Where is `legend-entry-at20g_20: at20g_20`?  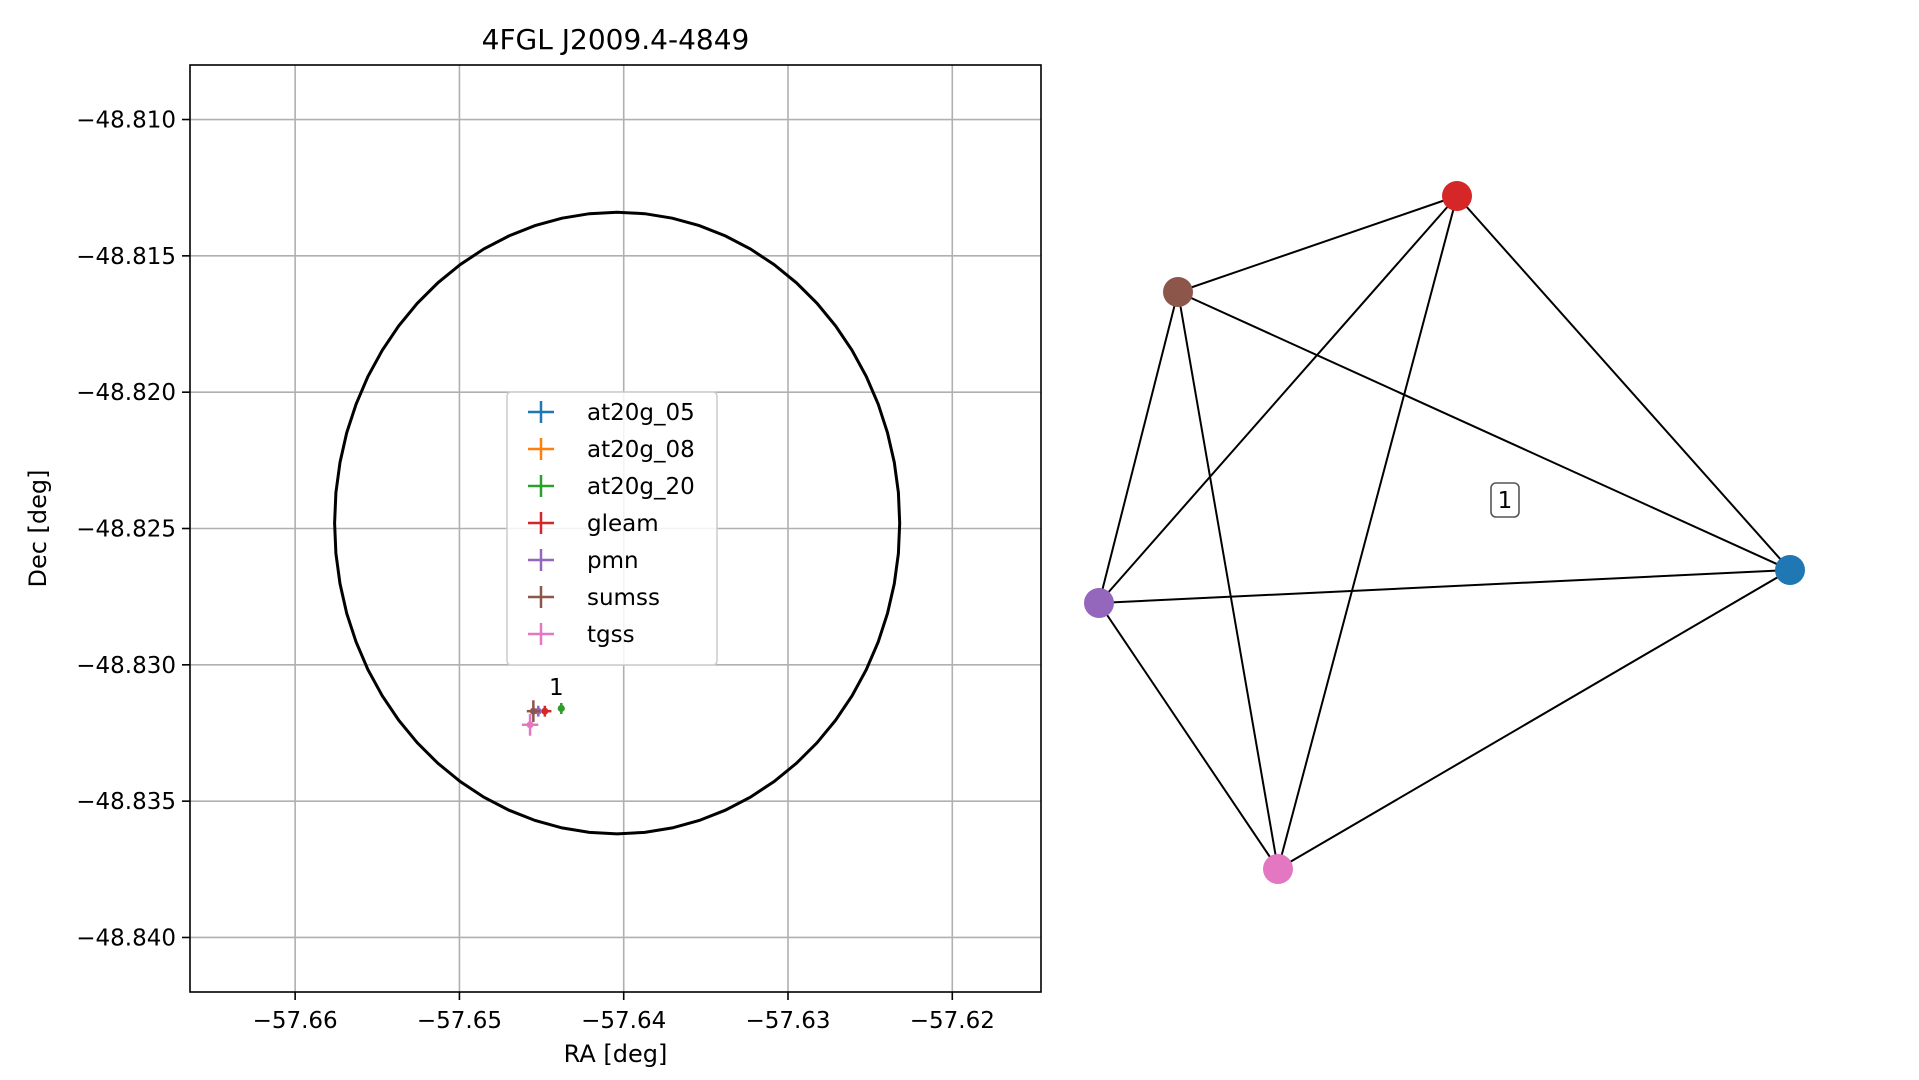 legend-entry-at20g_20: at20g_20 is located at coordinates (611, 487).